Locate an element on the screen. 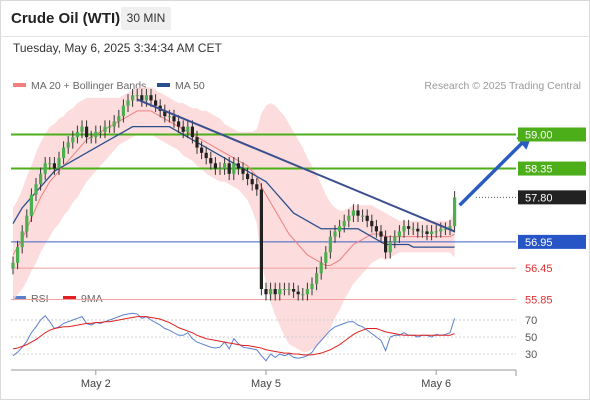  level-label-56.45: 56.45 is located at coordinates (539, 269).